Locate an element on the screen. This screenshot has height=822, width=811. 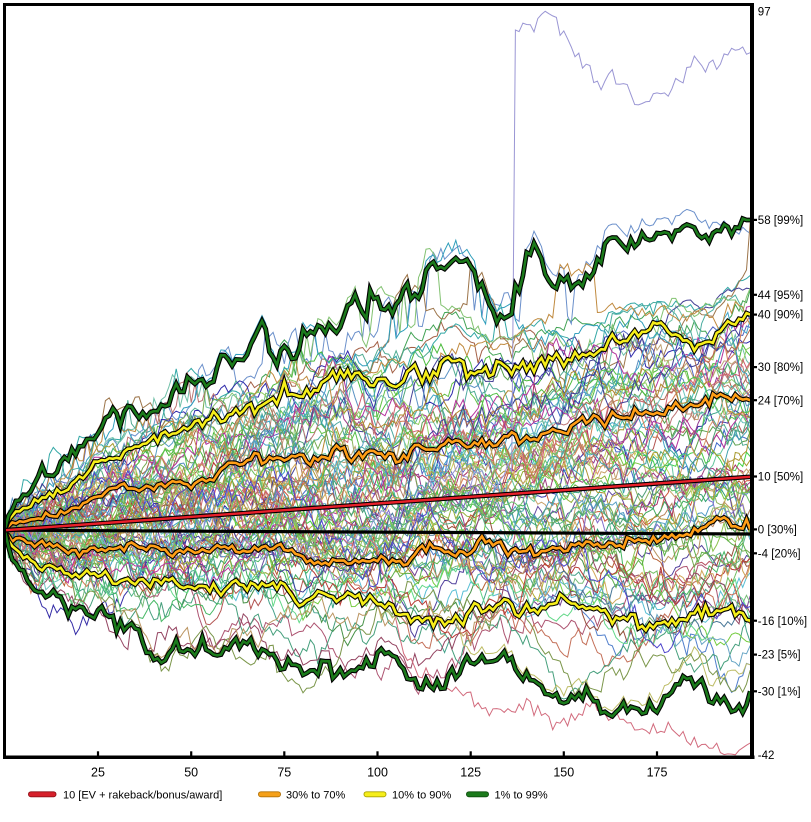
svg-text: 175 is located at coordinates (657, 773).